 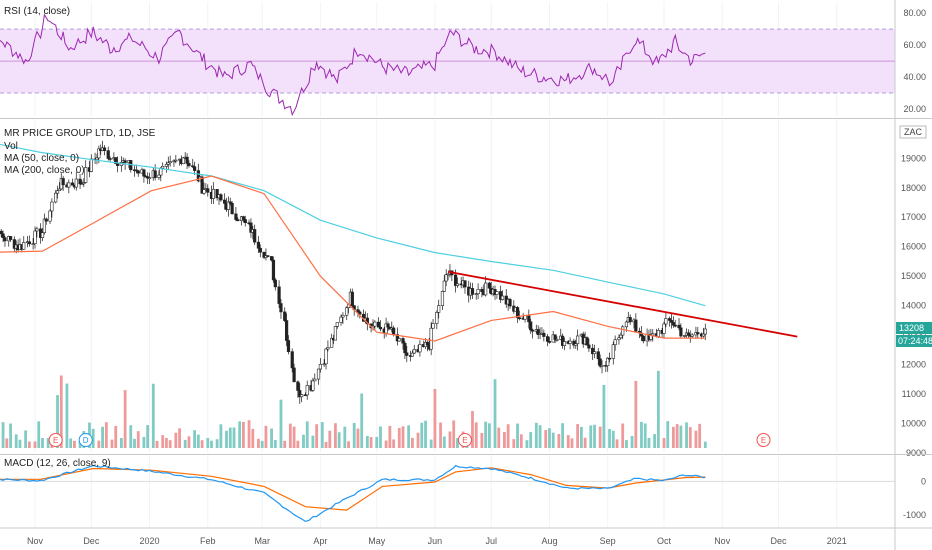 I want to click on macd-panel: MACD (12, 26, close, 9) -1000 0, so click(x=463, y=490).